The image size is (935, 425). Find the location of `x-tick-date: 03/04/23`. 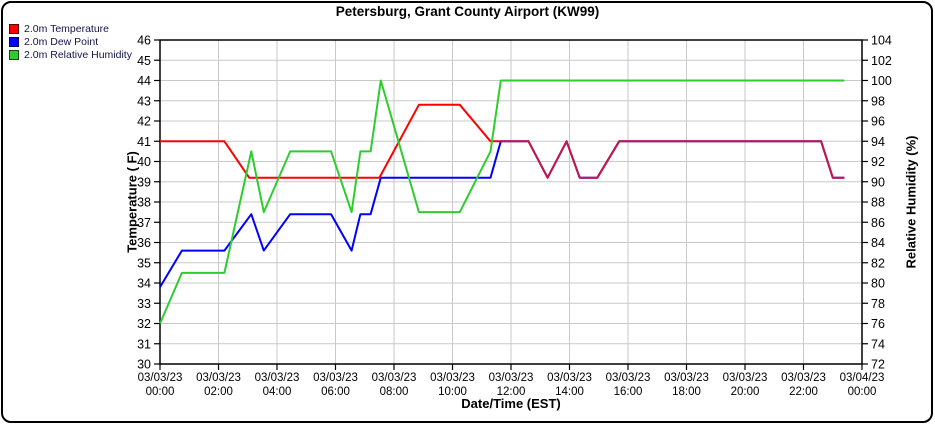

x-tick-date: 03/04/23 is located at coordinates (862, 378).